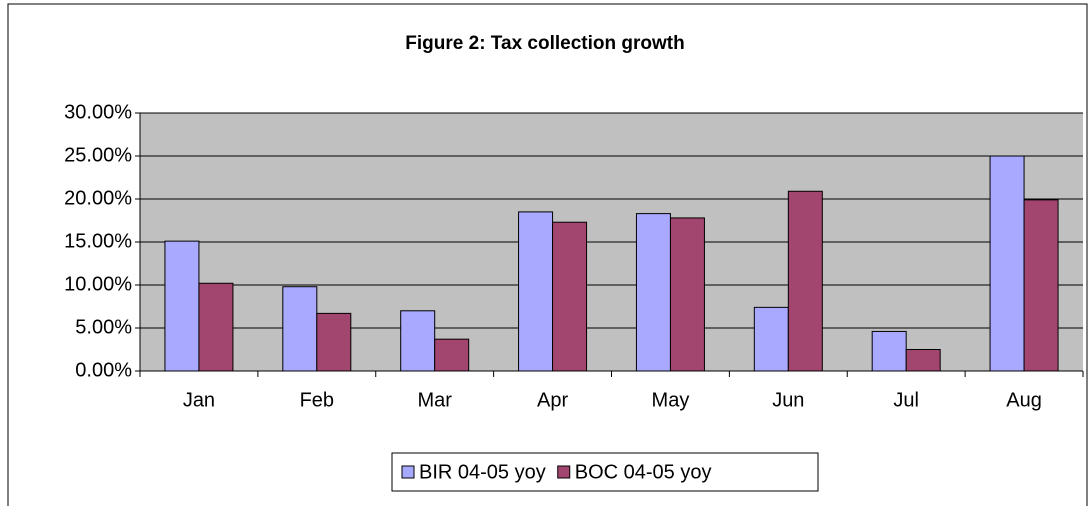 Image resolution: width=1091 pixels, height=506 pixels. What do you see at coordinates (434, 400) in the screenshot?
I see `x-tick-label: Mar` at bounding box center [434, 400].